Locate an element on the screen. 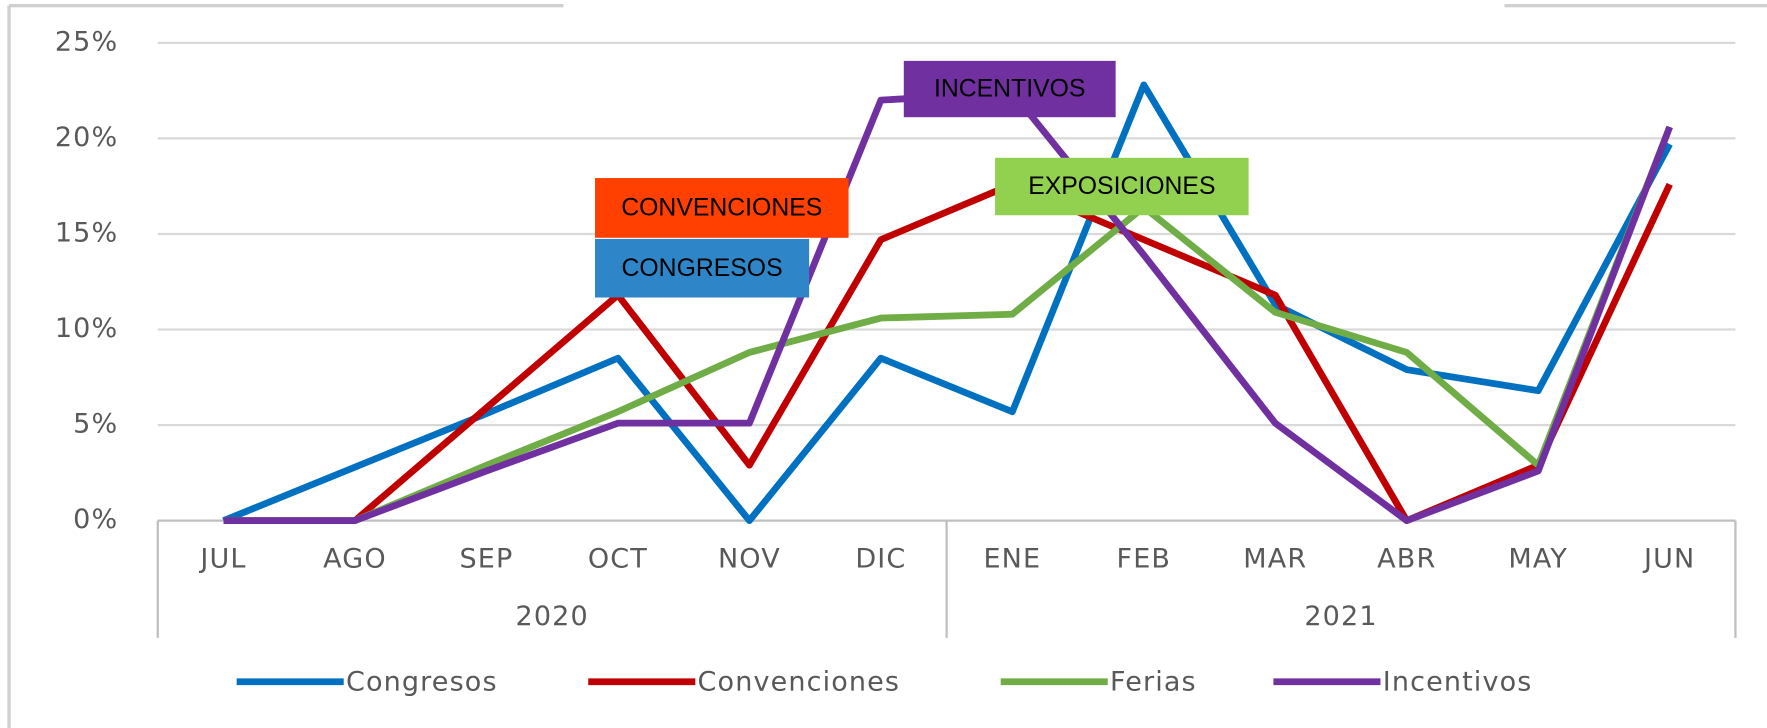 This screenshot has width=1767, height=728. x-tick-label: DIC is located at coordinates (880, 559).